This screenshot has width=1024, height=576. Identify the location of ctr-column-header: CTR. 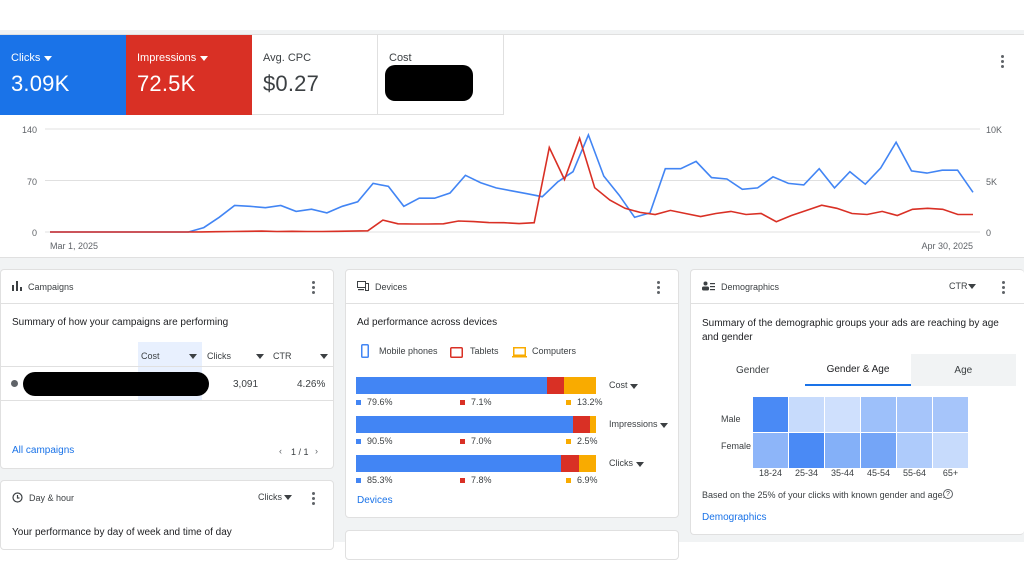
(282, 356).